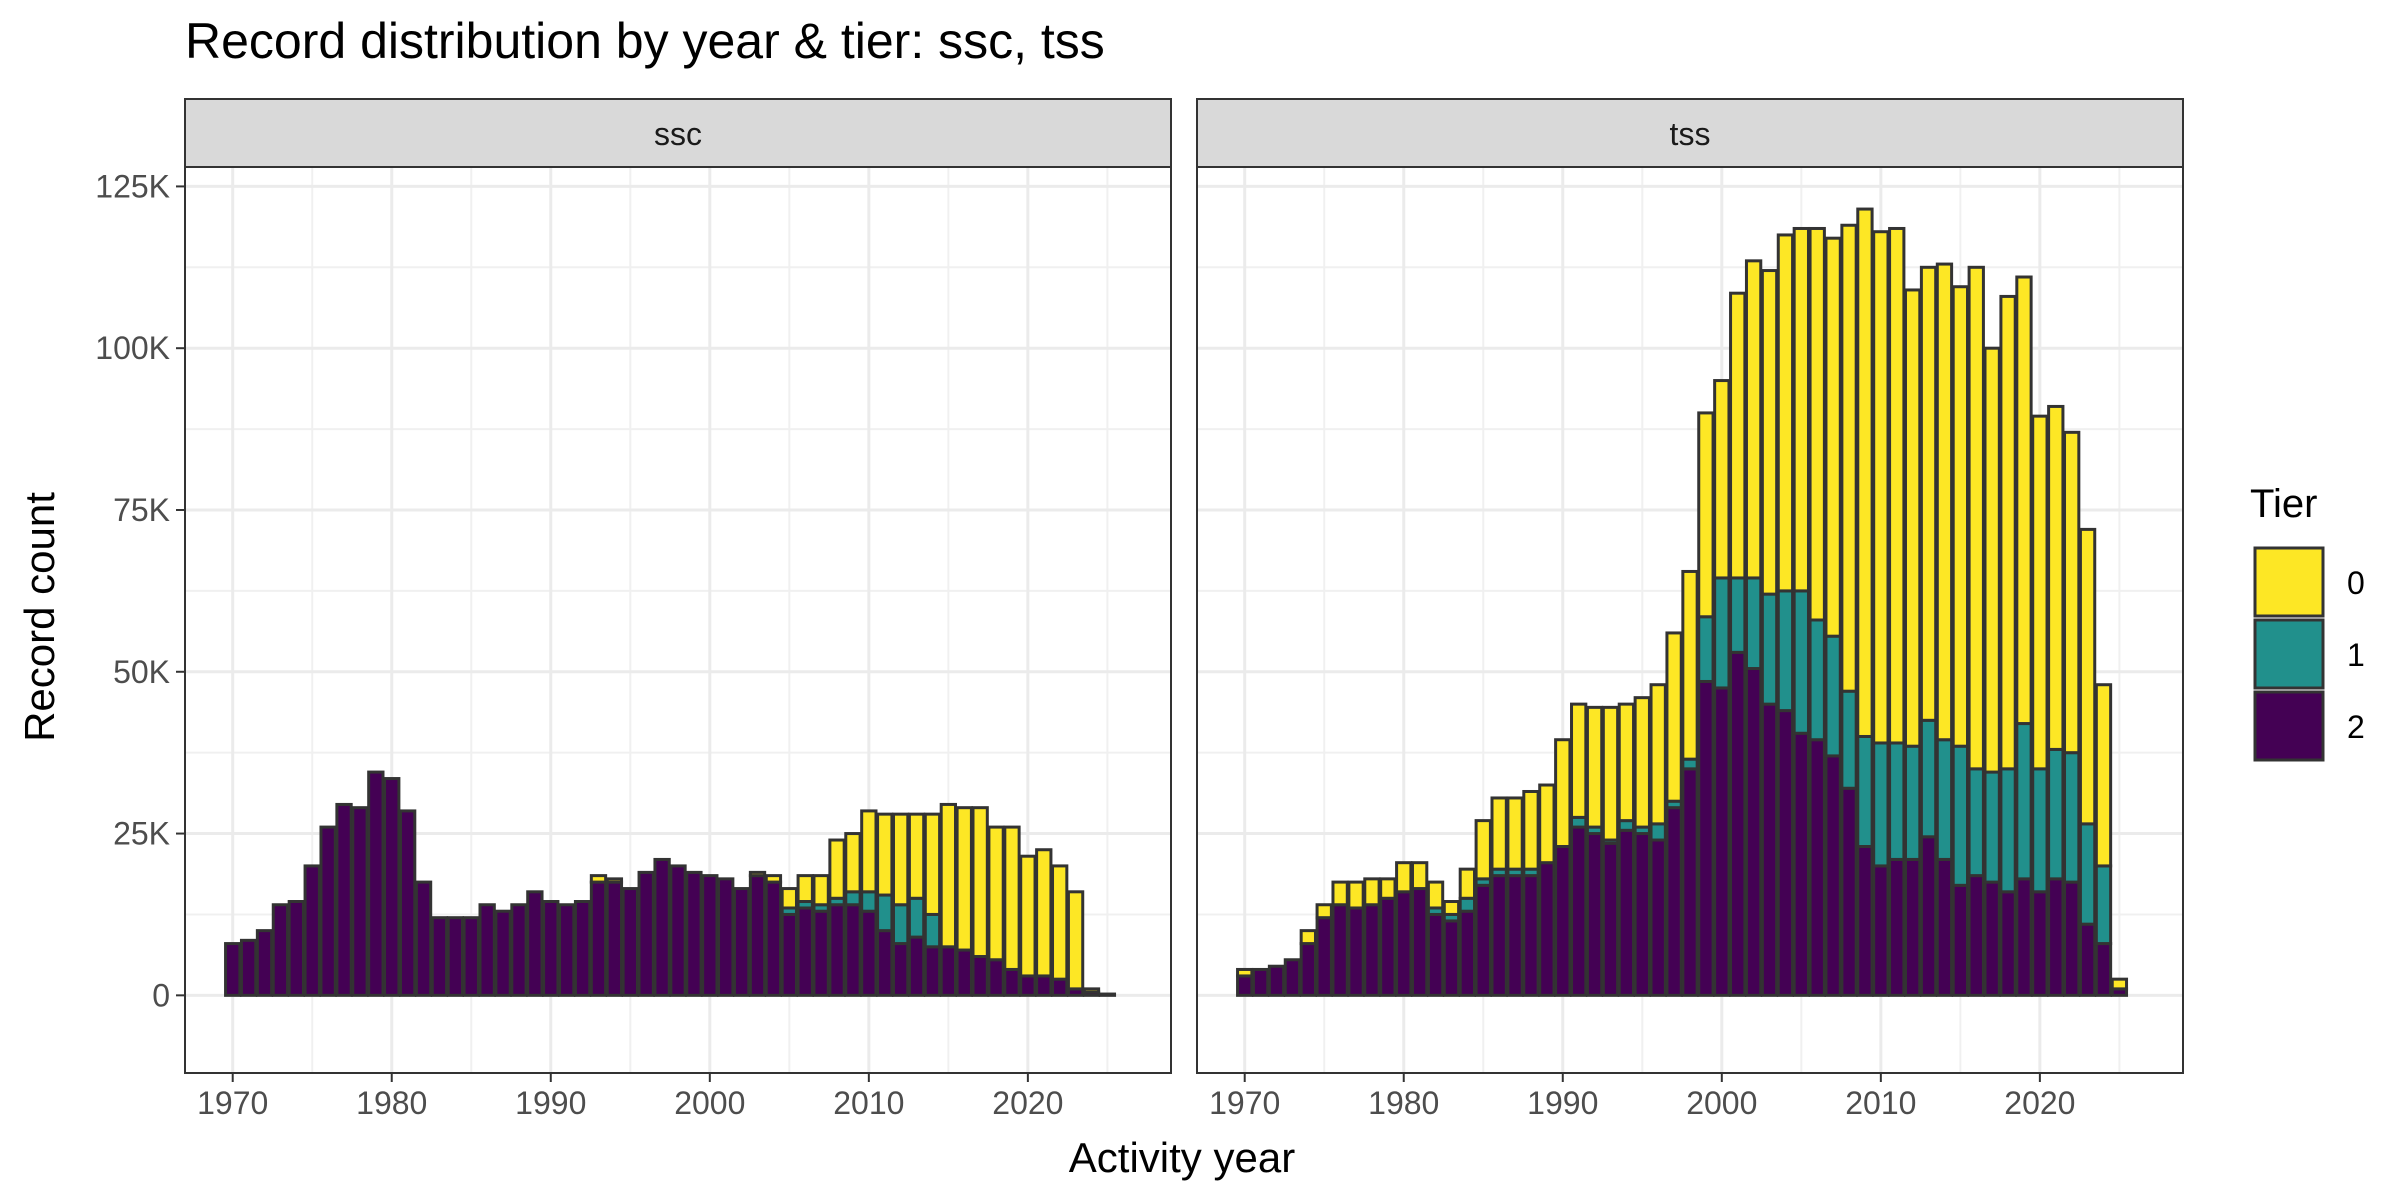 The image size is (2400, 1200). Describe the element at coordinates (141, 510) in the screenshot. I see `y-tick-label: 75K` at that location.